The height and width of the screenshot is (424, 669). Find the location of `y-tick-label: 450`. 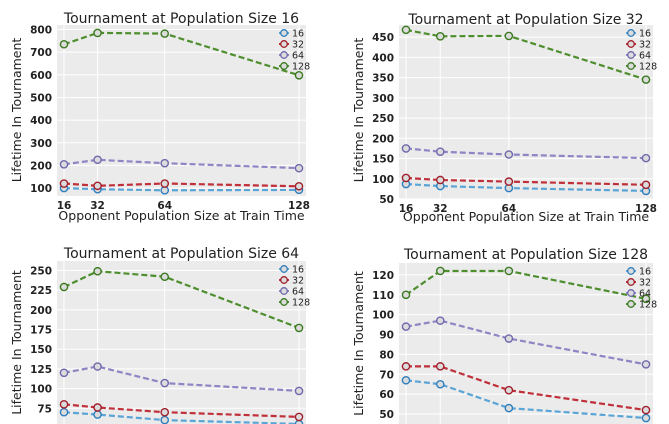

y-tick-label: 450 is located at coordinates (383, 38).